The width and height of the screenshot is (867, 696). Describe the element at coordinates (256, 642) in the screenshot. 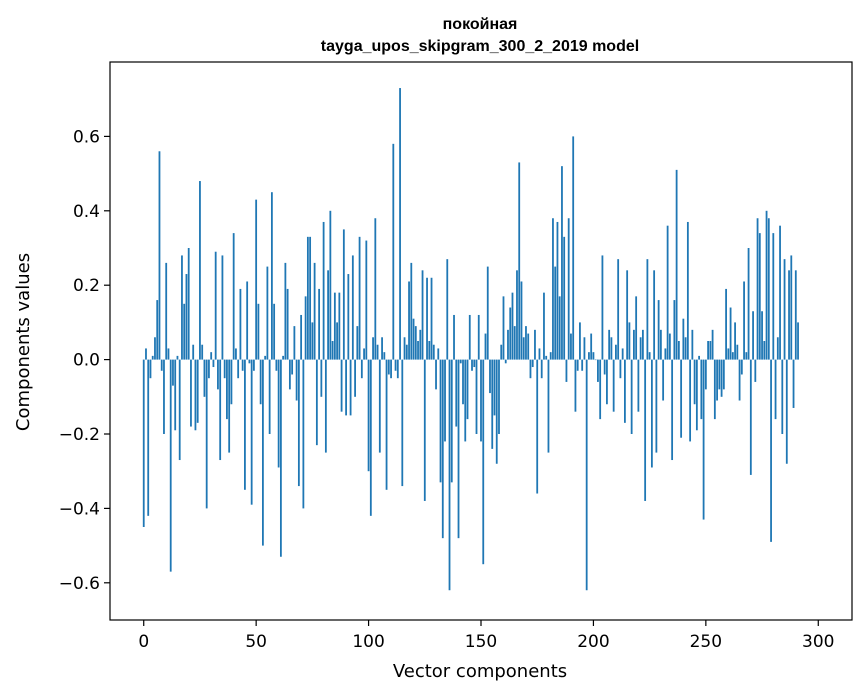

I see `x-tick-label: 50` at that location.